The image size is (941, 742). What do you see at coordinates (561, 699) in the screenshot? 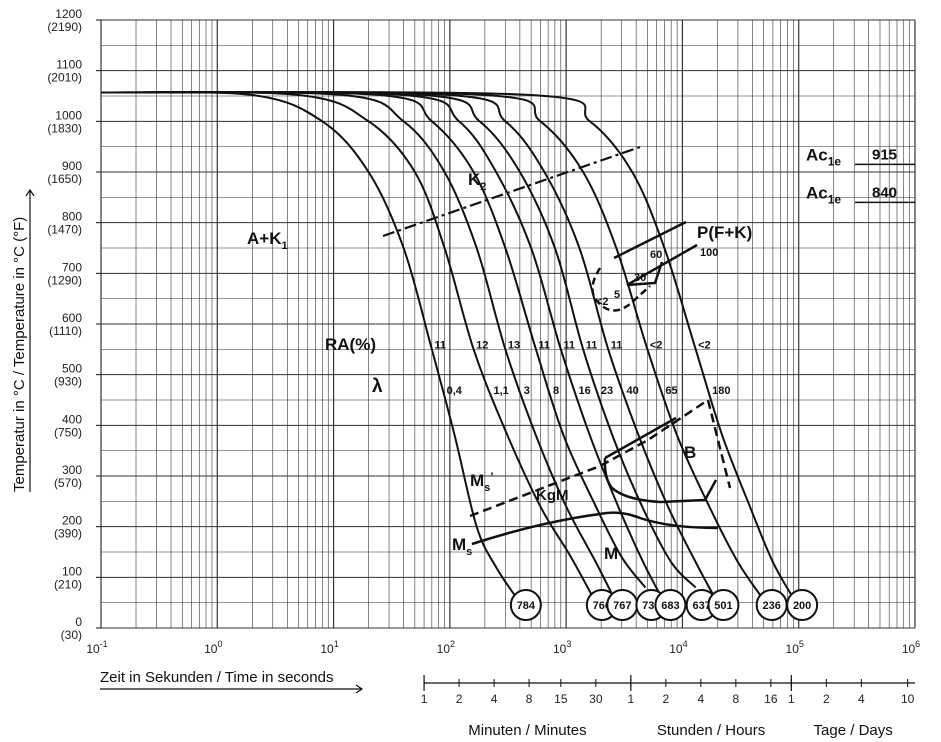
I see `scale-tick-label: 15` at bounding box center [561, 699].